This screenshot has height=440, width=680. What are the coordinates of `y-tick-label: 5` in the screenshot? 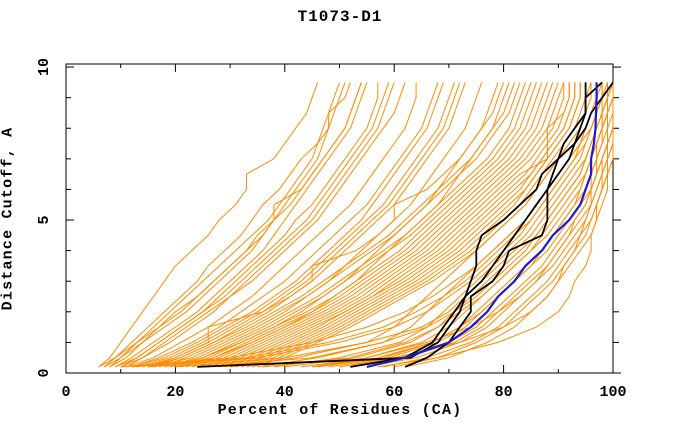 It's located at (44, 220).